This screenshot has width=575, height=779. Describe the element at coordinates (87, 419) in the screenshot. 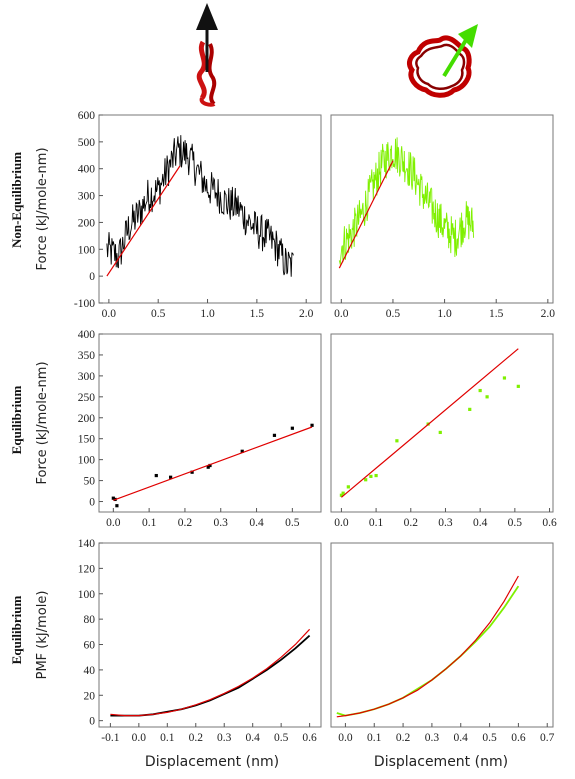

I see `y-tick-label: 200` at that location.